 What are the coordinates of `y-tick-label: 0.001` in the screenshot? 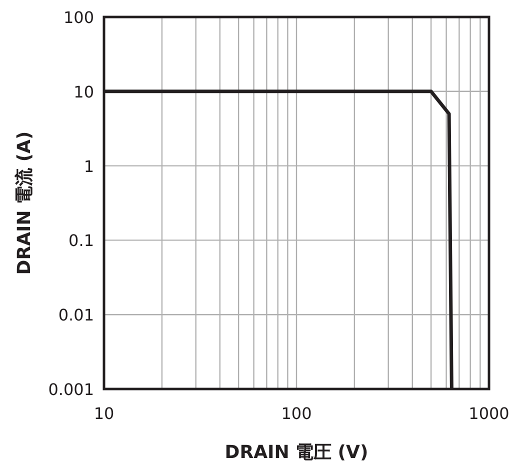 It's located at (71, 389).